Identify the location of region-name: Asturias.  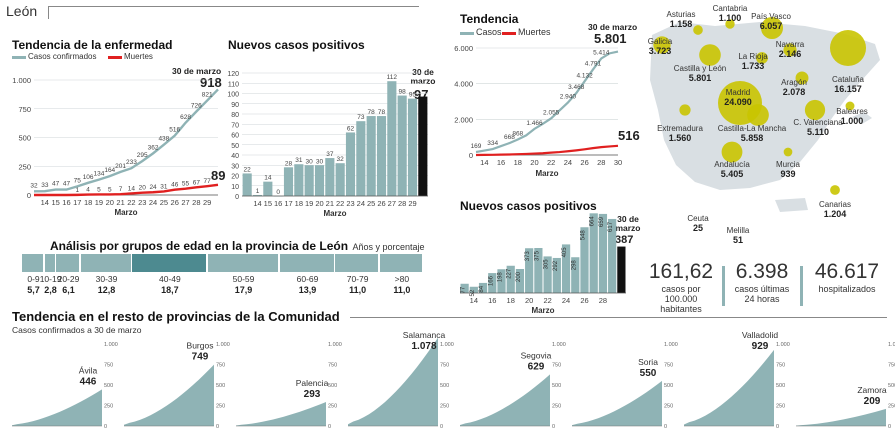
(681, 14).